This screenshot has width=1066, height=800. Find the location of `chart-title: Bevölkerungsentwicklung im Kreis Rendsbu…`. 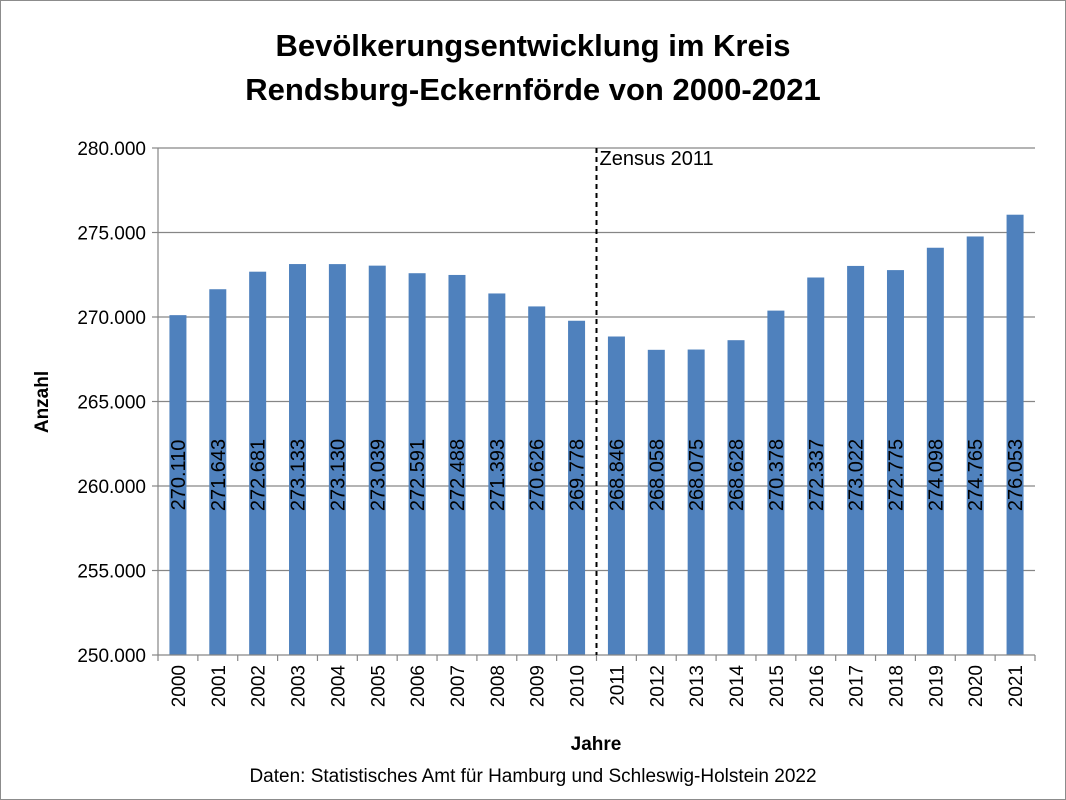

chart-title: Bevölkerungsentwicklung im Kreis Rendsbu… is located at coordinates (533, 68).